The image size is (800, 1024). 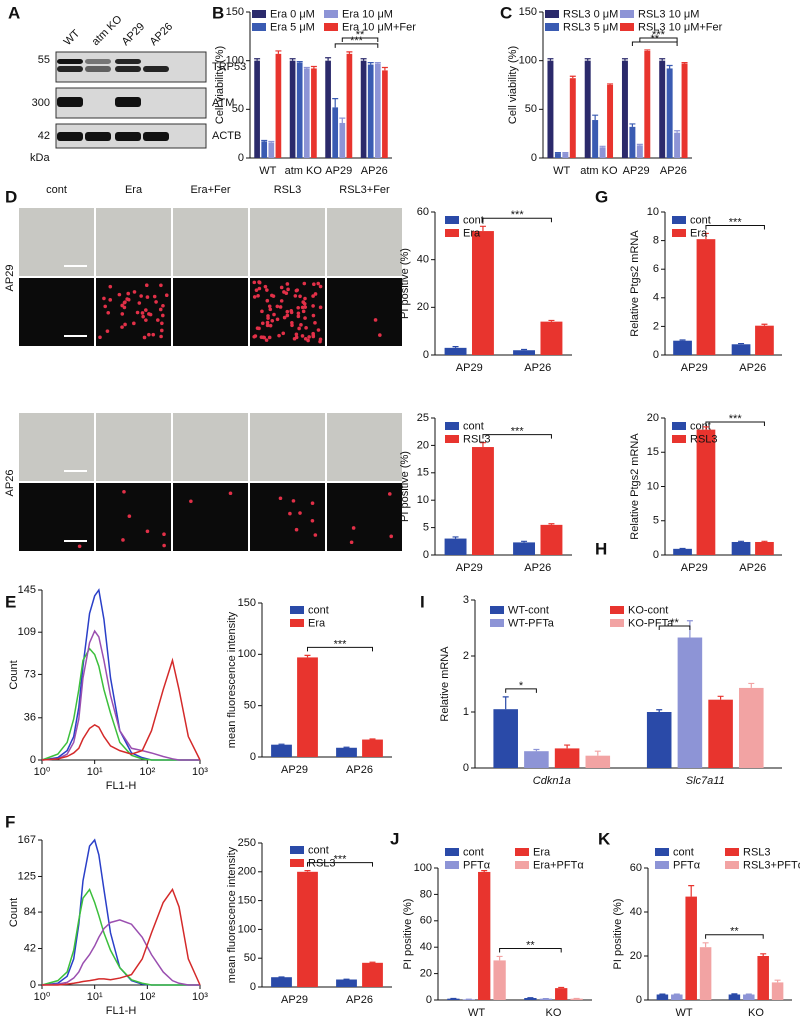 What do you see at coordinates (656, 269) in the screenshot?
I see `y-tick-label: 6` at bounding box center [656, 269].